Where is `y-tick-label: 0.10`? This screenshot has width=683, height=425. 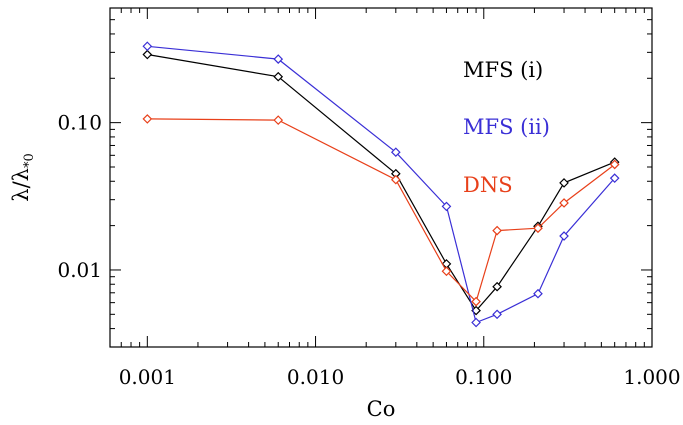 y-tick-label: 0.10 is located at coordinates (79, 123).